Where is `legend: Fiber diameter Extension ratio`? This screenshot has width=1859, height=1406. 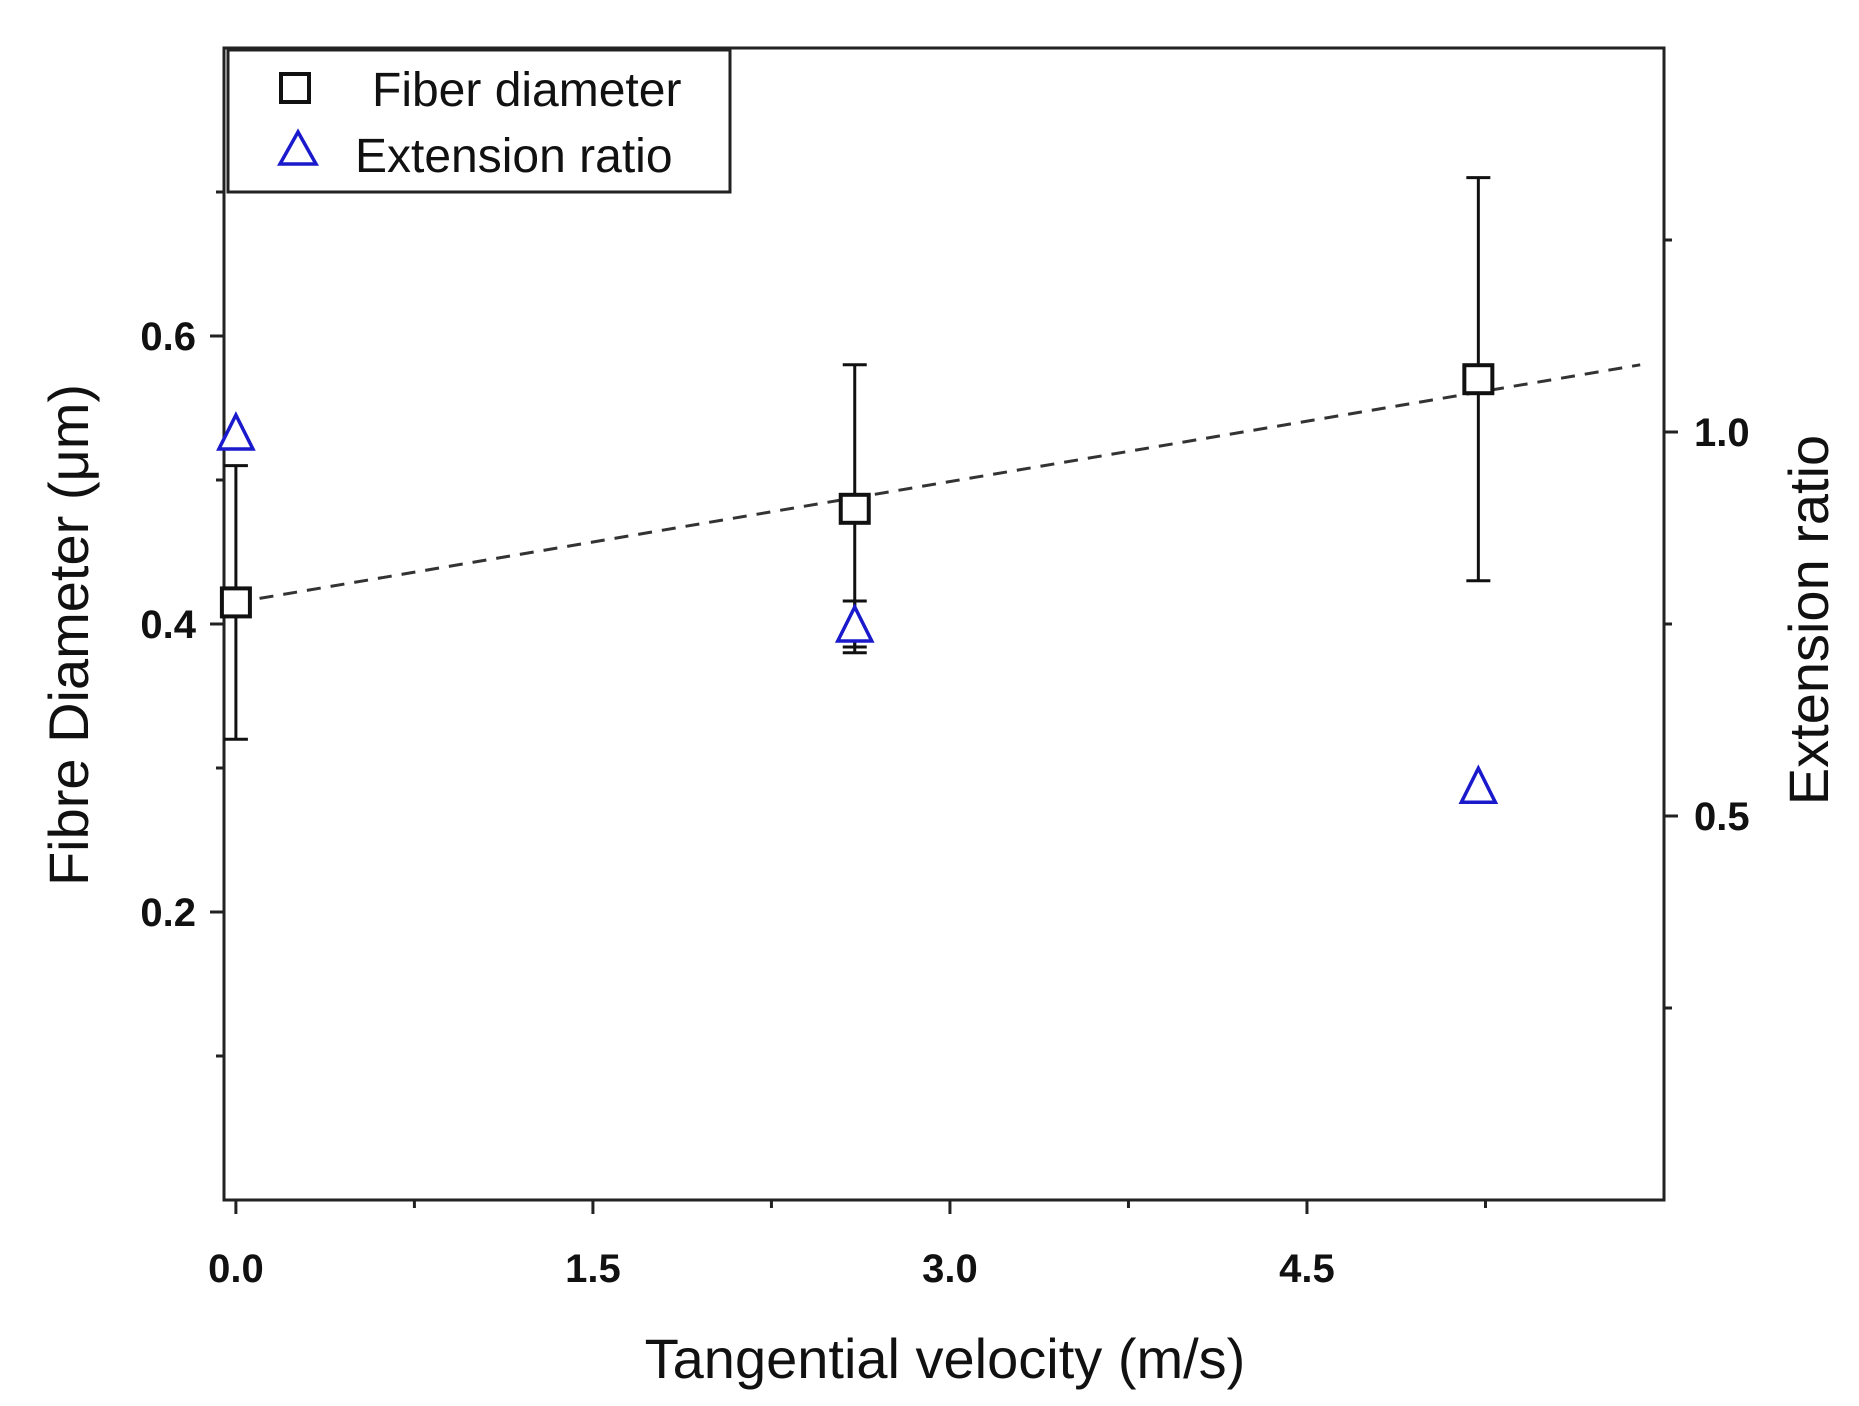
legend: Fiber diameter Extension ratio is located at coordinates (479, 121).